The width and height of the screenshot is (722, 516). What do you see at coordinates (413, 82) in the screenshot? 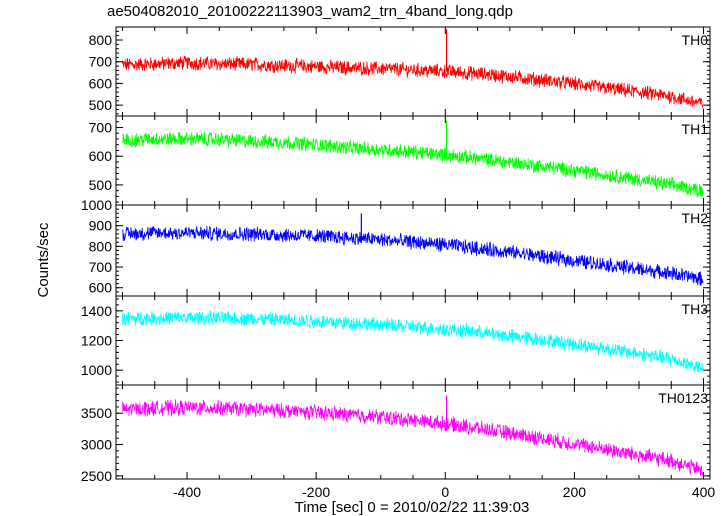
I see `series-th0` at bounding box center [413, 82].